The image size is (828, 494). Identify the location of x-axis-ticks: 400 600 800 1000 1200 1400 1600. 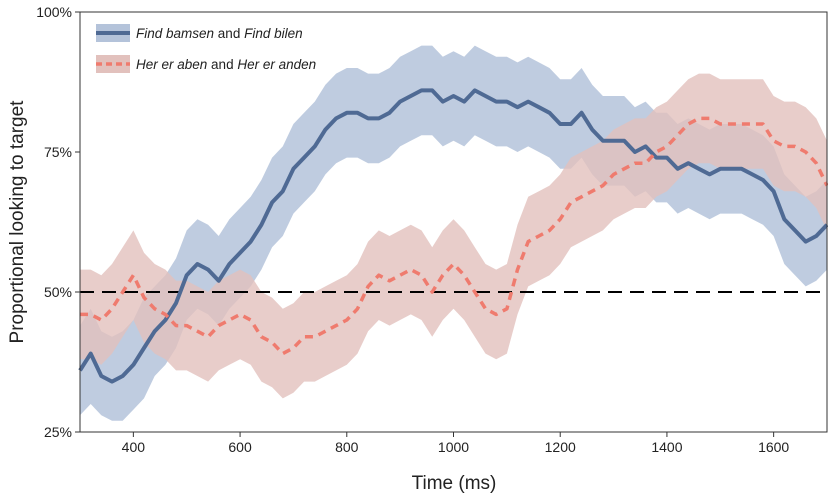
(455, 443).